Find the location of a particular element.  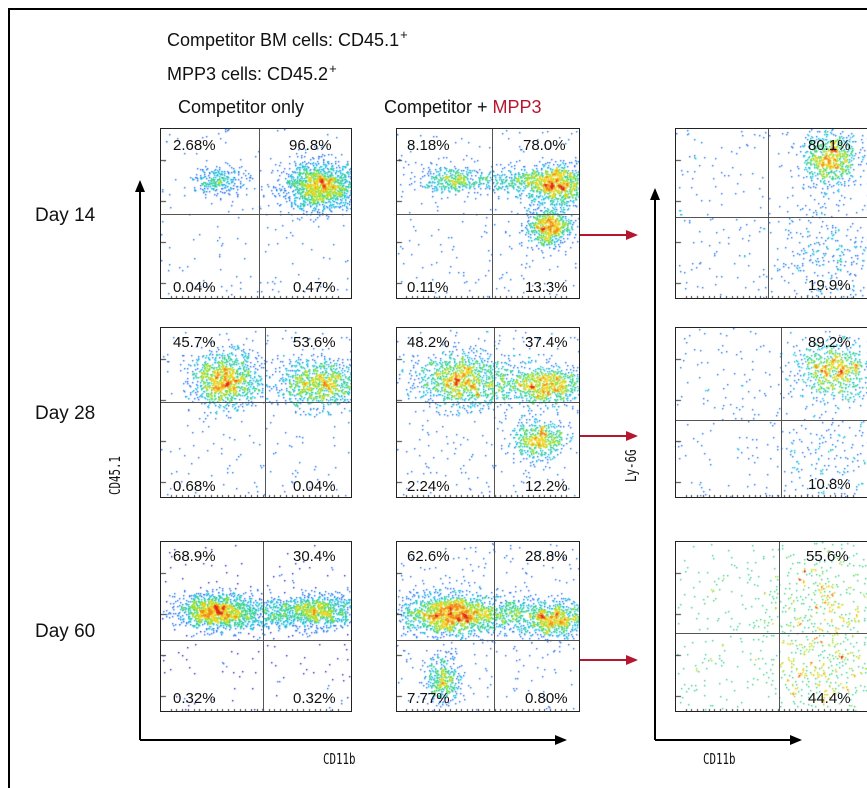

percent-lower-right: 0.32% is located at coordinates (314, 698).